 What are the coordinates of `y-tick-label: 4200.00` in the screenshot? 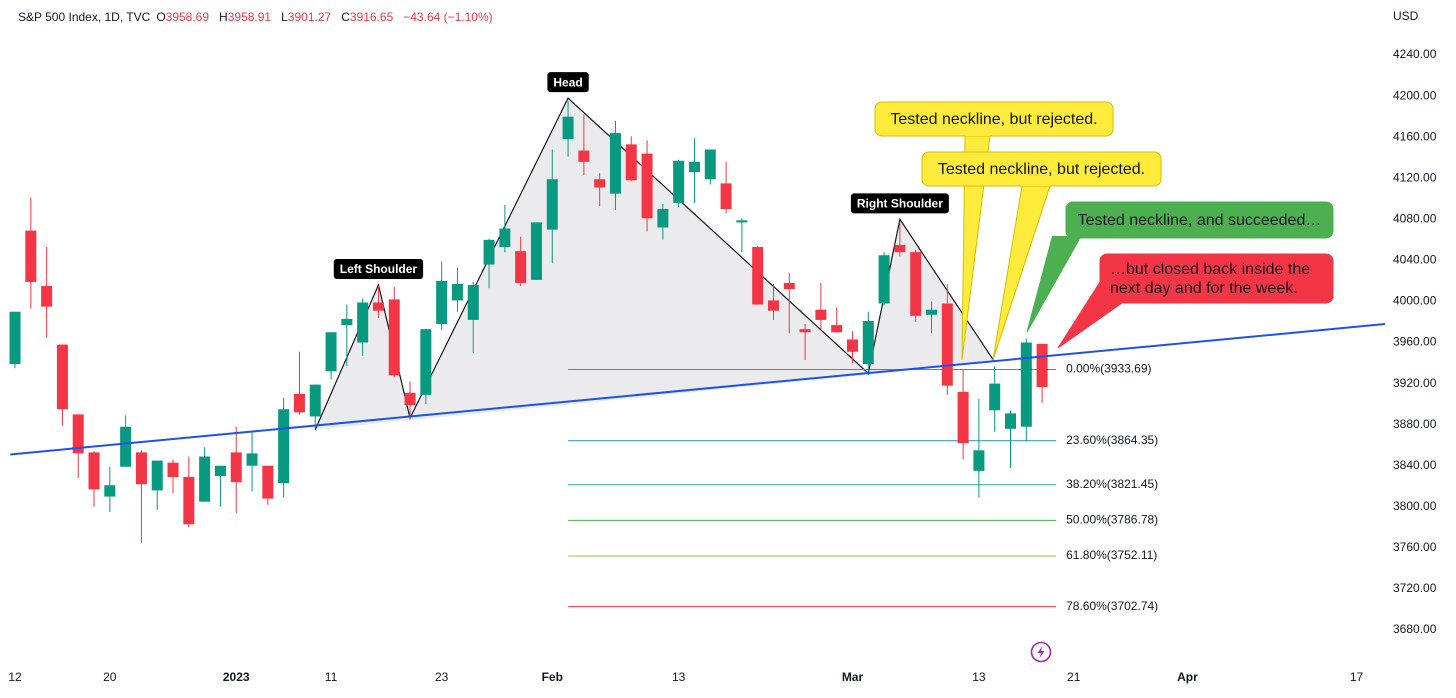 It's located at (1415, 95).